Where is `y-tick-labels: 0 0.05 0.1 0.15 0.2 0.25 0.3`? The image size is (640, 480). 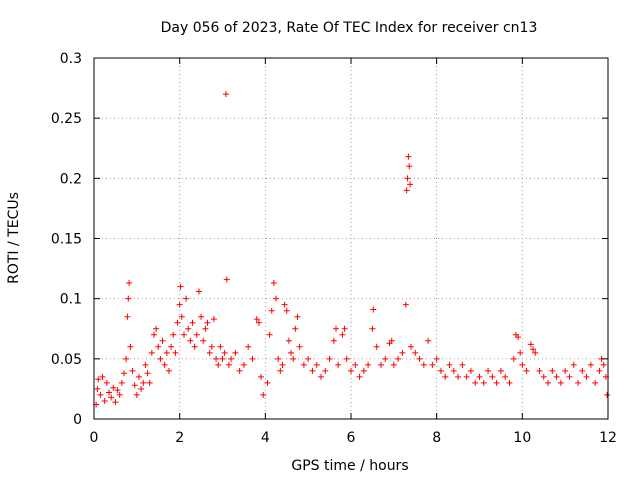 y-tick-labels: 0 0.05 0.1 0.15 0.2 0.25 0.3 is located at coordinates (66, 239).